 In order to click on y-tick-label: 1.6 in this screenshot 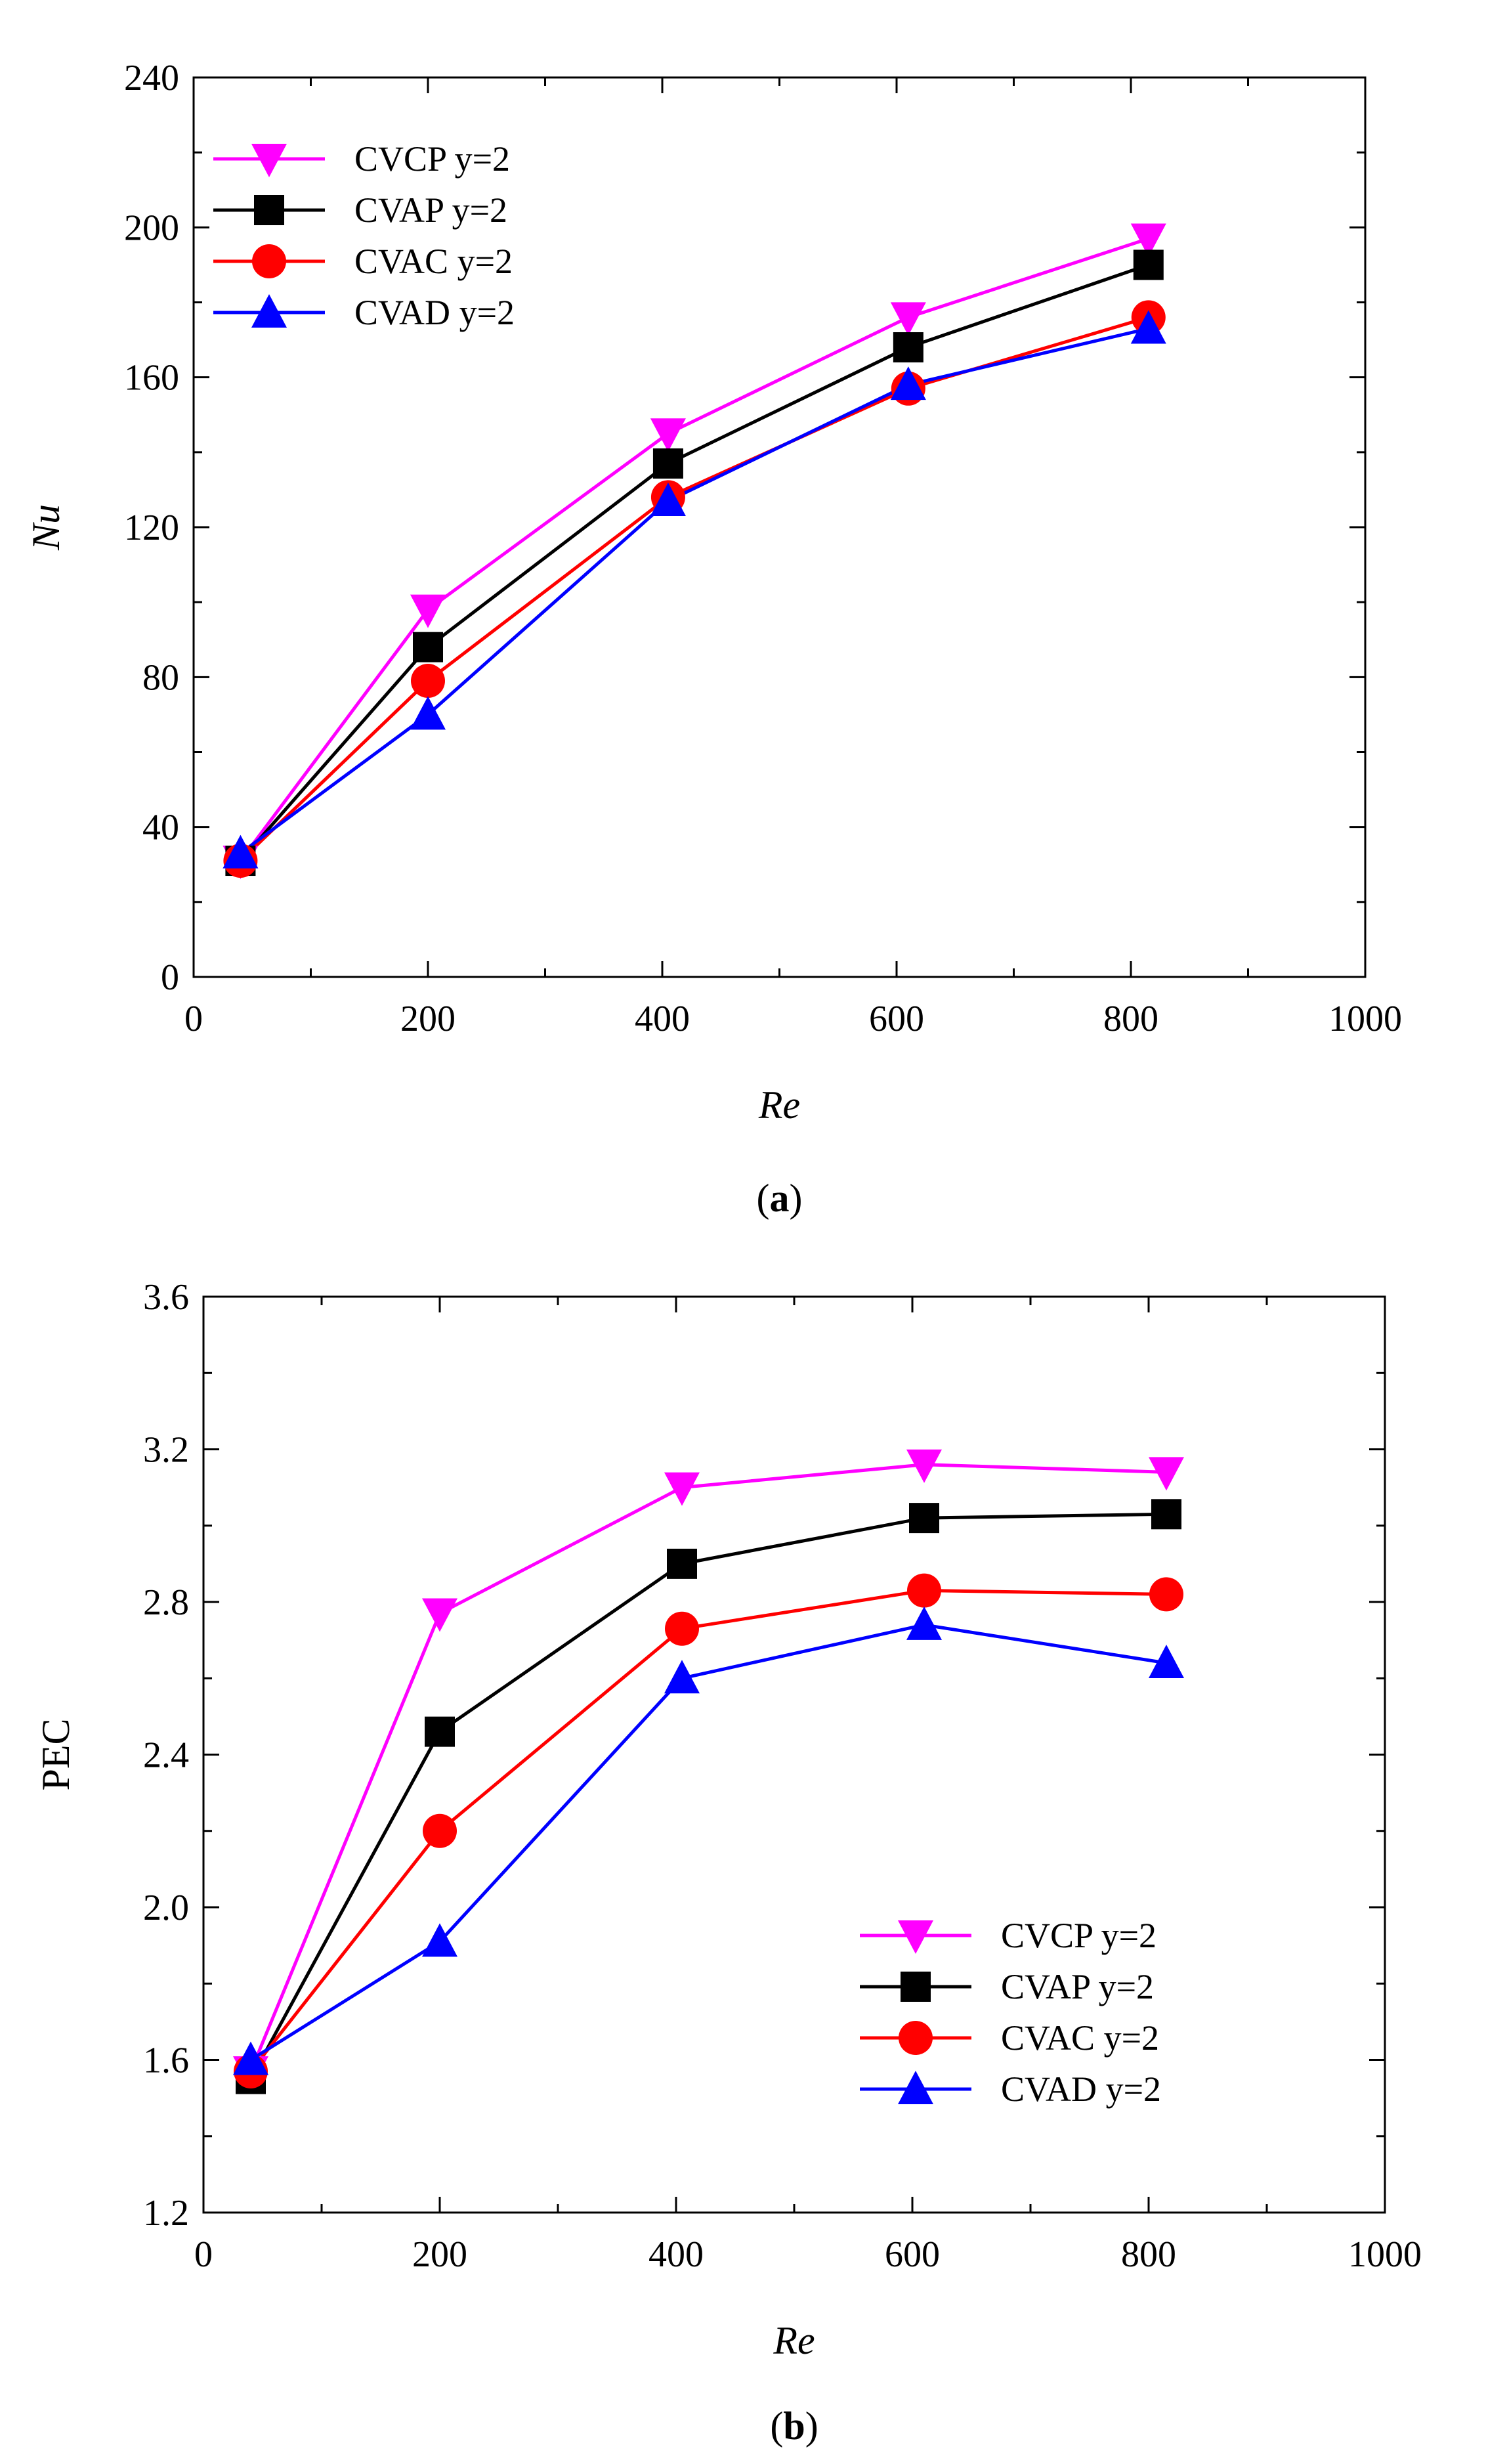, I will do `click(166, 2061)`.